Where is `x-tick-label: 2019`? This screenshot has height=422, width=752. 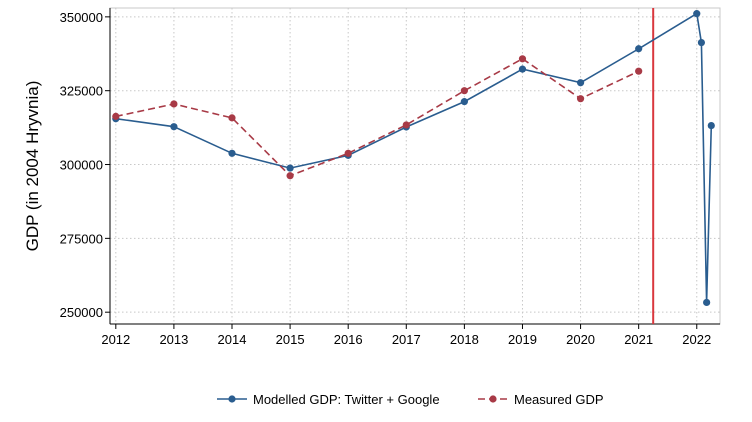
x-tick-label: 2019 is located at coordinates (522, 339).